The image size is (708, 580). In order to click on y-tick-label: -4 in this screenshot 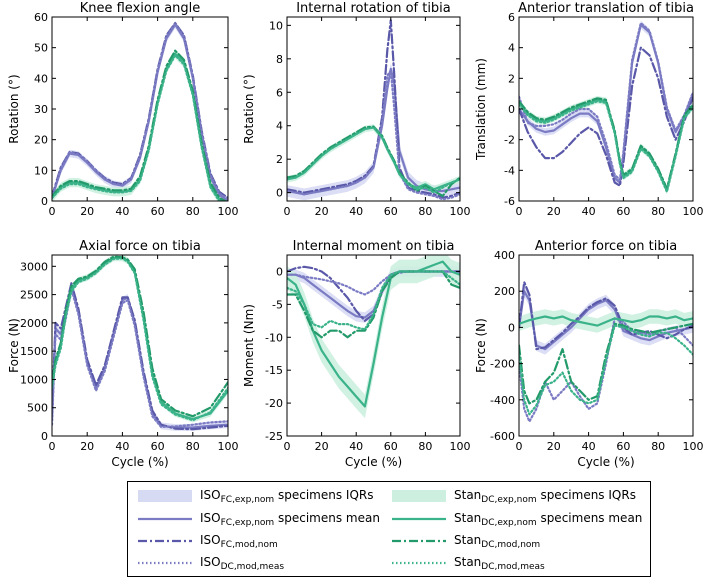, I will do `click(509, 170)`.